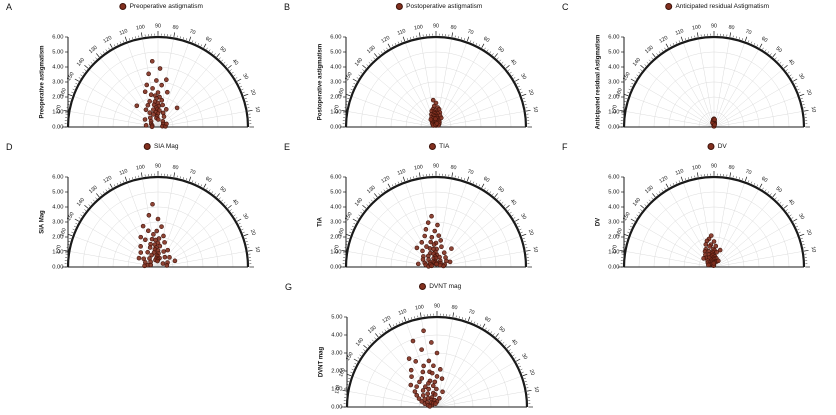  Describe the element at coordinates (43, 81) in the screenshot. I see `svg-text: Preoperative astigmatism` at that location.